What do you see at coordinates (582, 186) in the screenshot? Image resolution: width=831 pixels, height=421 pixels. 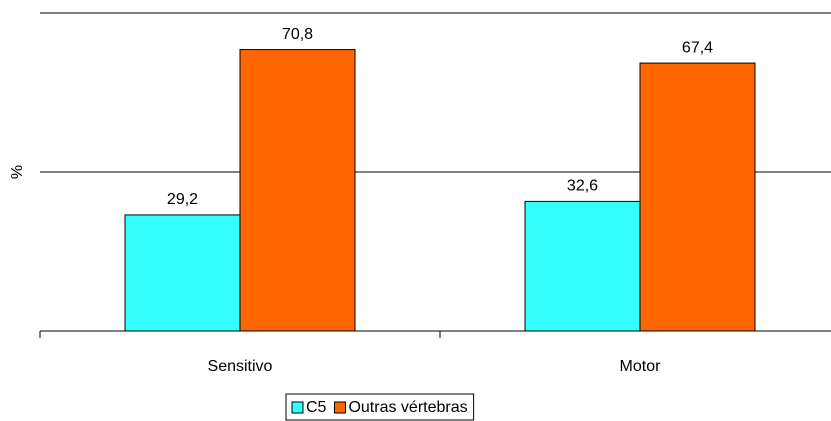 I see `value-label: 32,6` at bounding box center [582, 186].